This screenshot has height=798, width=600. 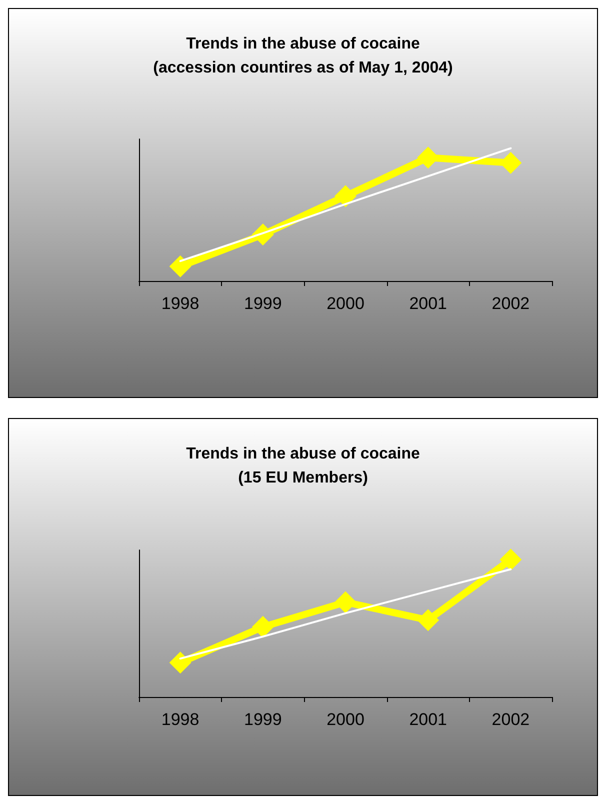 What do you see at coordinates (303, 466) in the screenshot?
I see `chart-title: Trends in the abuse of cocaine (15 EU Members)` at bounding box center [303, 466].